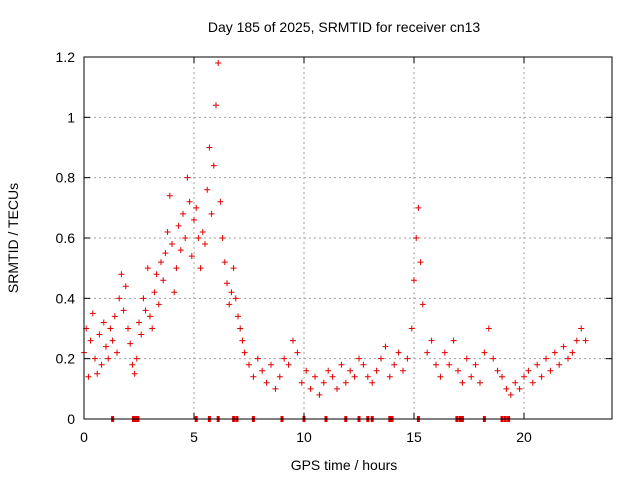  Describe the element at coordinates (344, 465) in the screenshot. I see `x-axis-label: GPS time / hours` at that location.